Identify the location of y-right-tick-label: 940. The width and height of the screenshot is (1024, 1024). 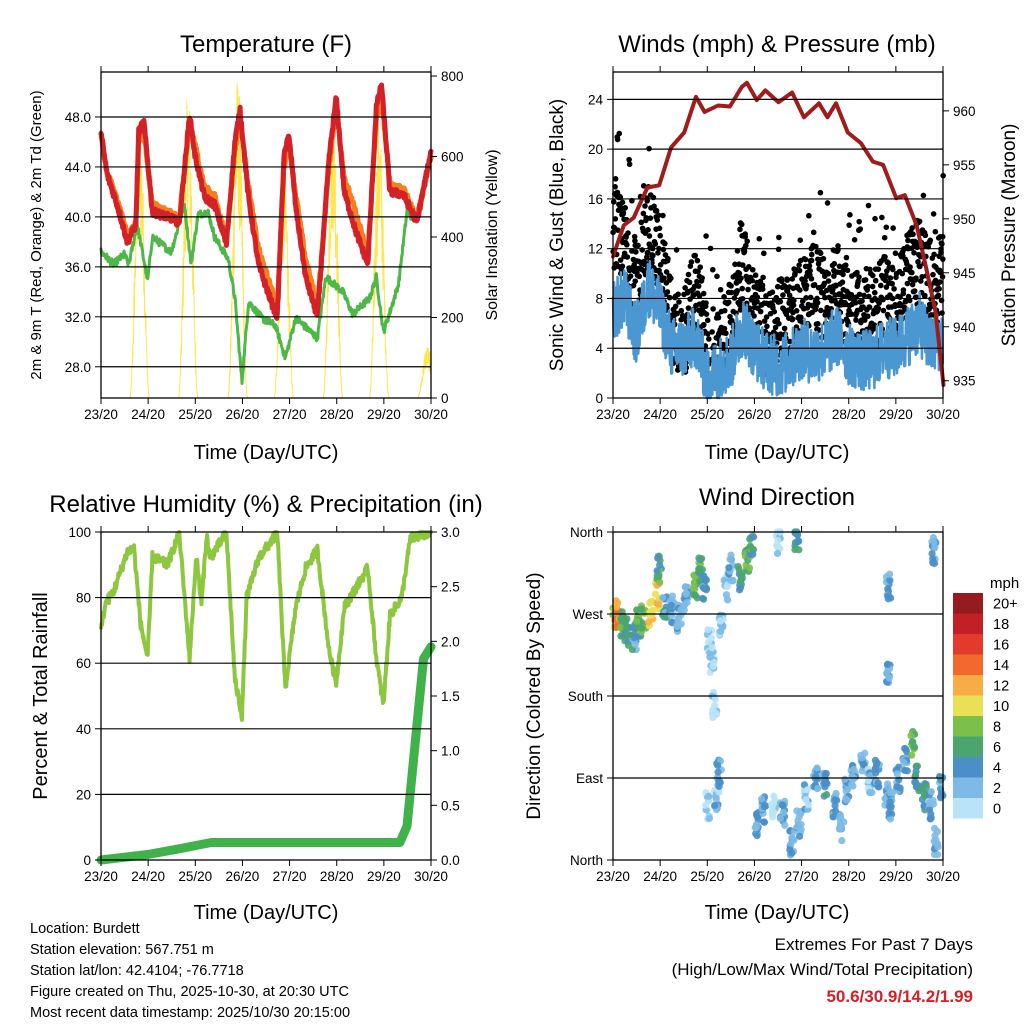
(964, 327).